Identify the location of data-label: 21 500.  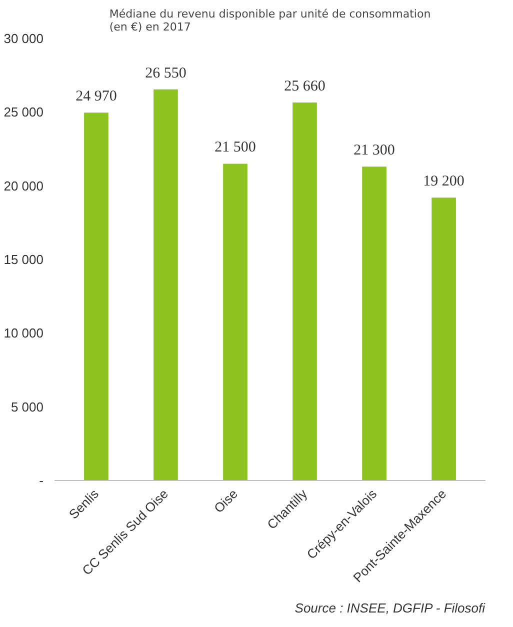
(235, 148).